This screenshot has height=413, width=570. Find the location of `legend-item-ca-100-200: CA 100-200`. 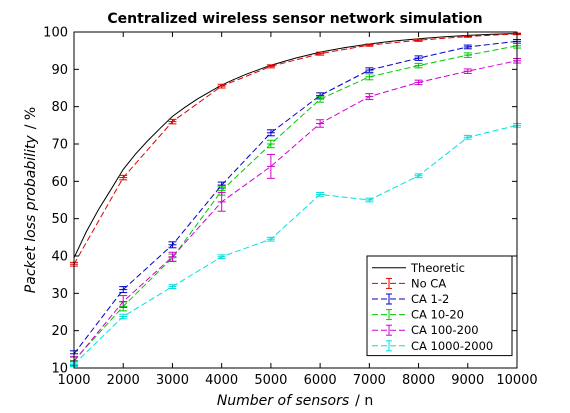

legend-item-ca-100-200: CA 100-200 is located at coordinates (425, 330).